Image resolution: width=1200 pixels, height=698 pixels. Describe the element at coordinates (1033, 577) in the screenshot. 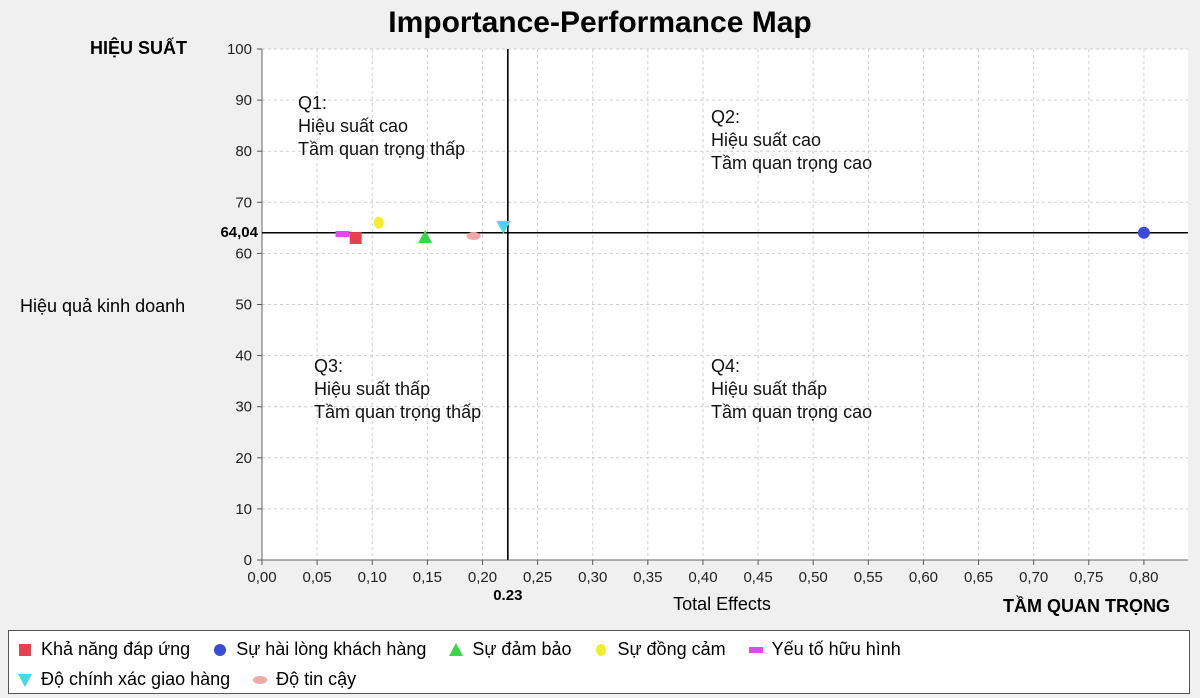

I see `x-tick-label: 0,70` at that location.